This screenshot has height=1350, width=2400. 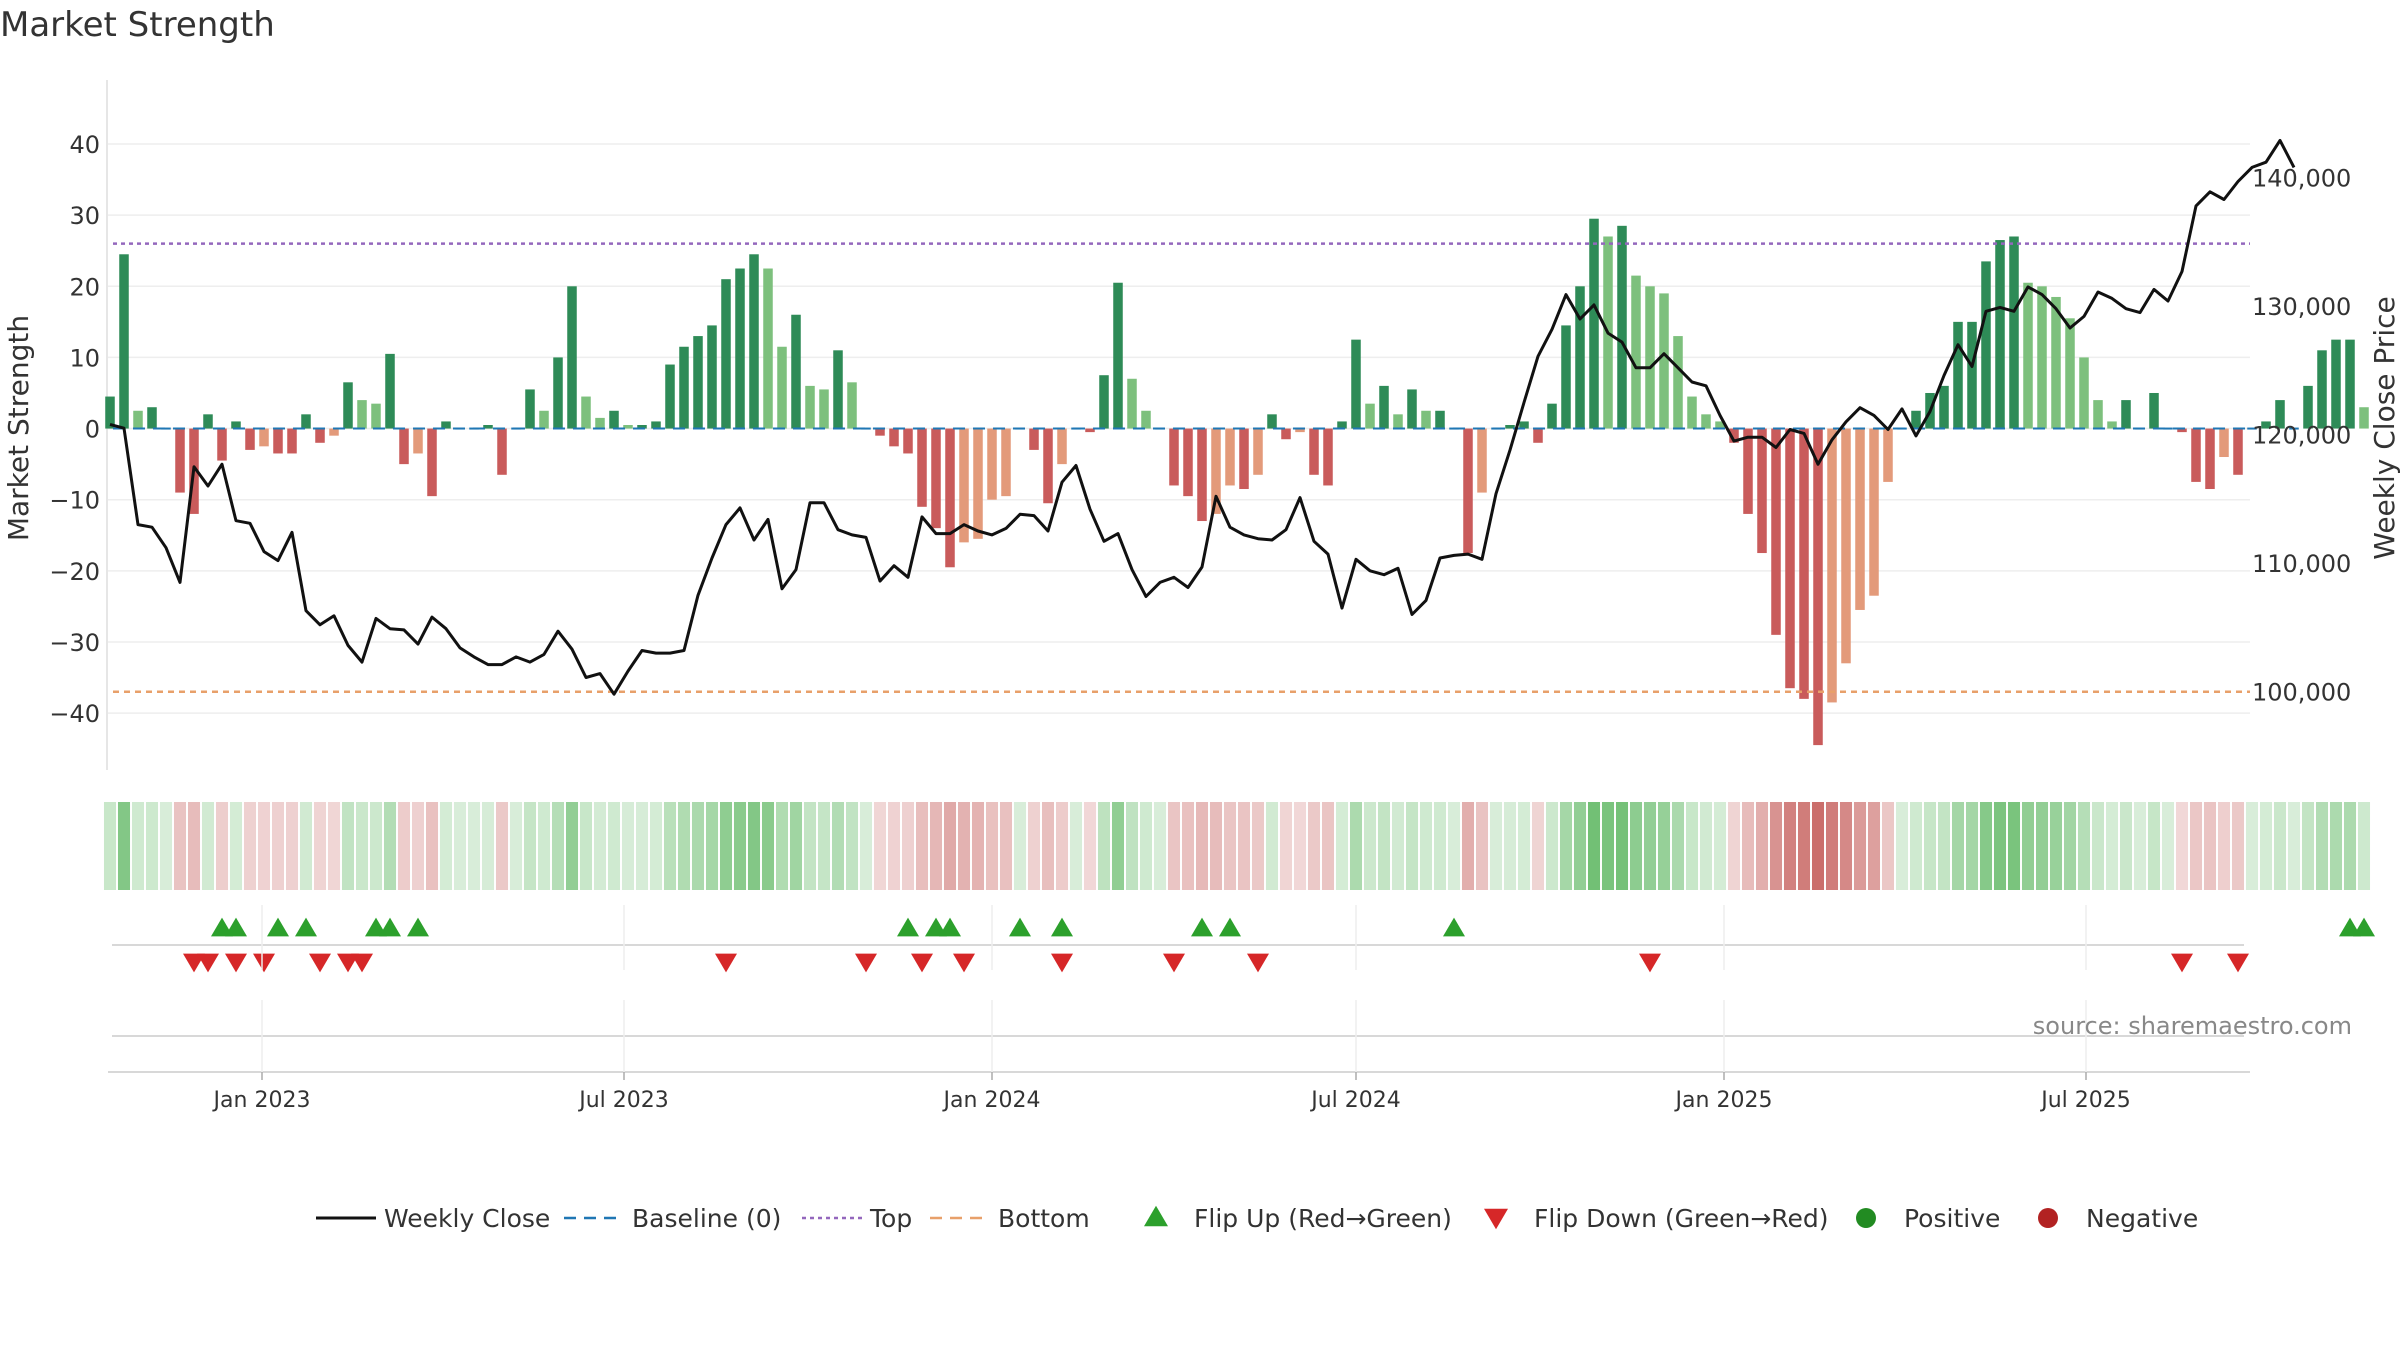 What do you see at coordinates (857, 1218) in the screenshot?
I see `legend-item: Top` at bounding box center [857, 1218].